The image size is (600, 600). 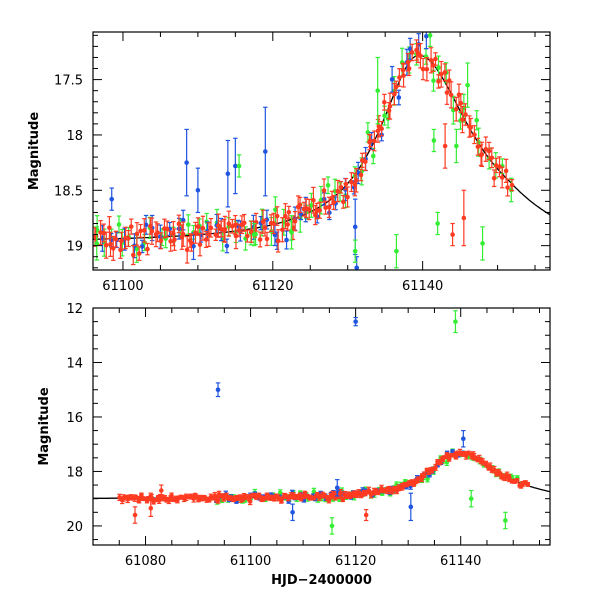 What do you see at coordinates (74, 309) in the screenshot?
I see `y-tick-label: 12` at bounding box center [74, 309].